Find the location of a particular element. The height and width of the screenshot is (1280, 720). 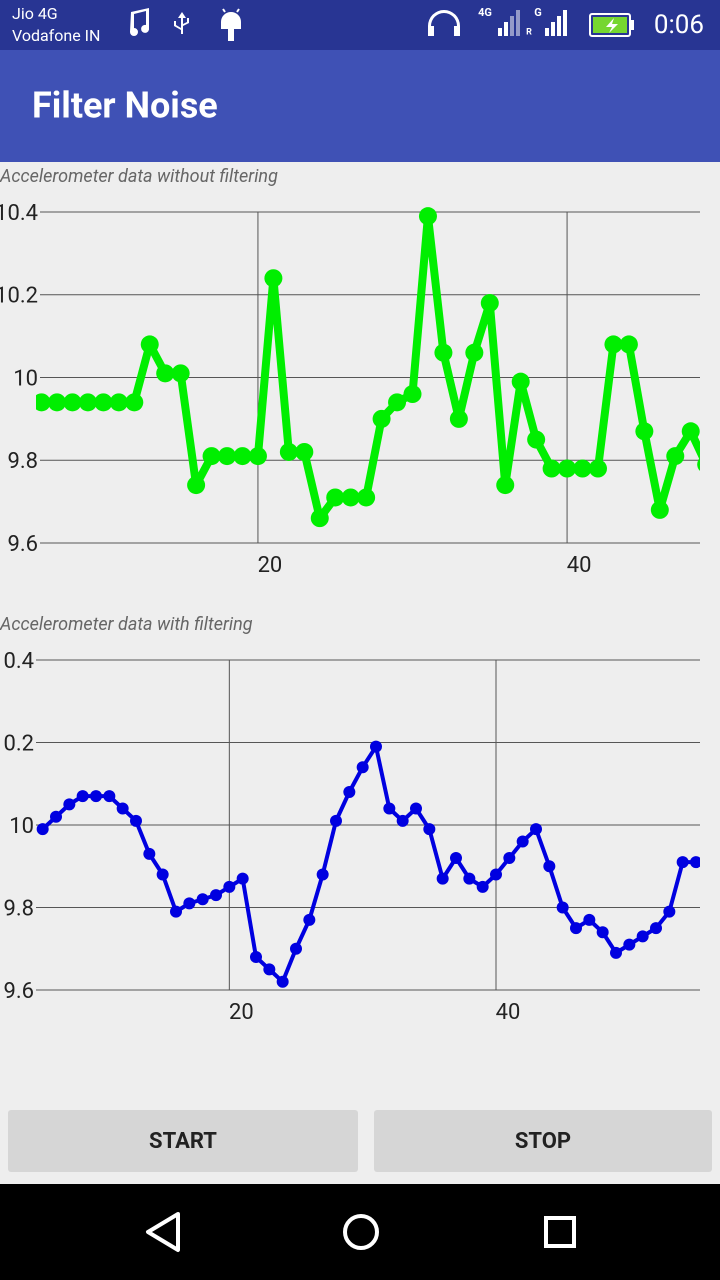

music-icon is located at coordinates (140, 22).